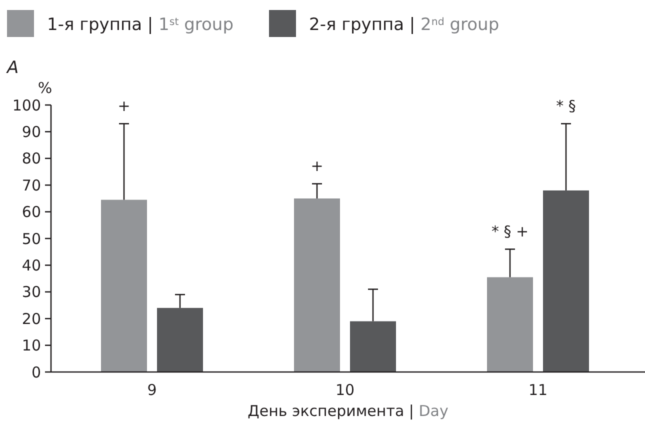  I want to click on y-tick-label: 10, so click(31, 345).